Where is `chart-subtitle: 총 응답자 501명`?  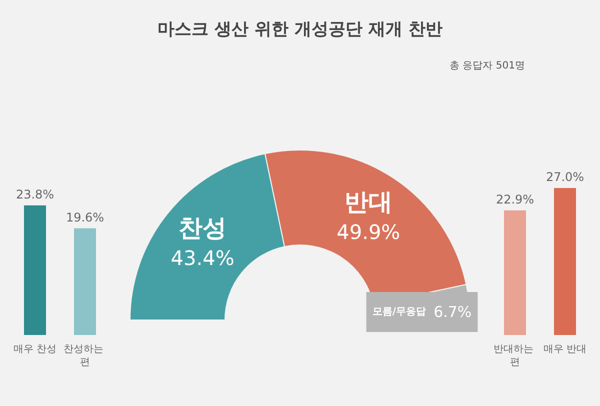 chart-subtitle: 총 응답자 501명 is located at coordinates (488, 66).